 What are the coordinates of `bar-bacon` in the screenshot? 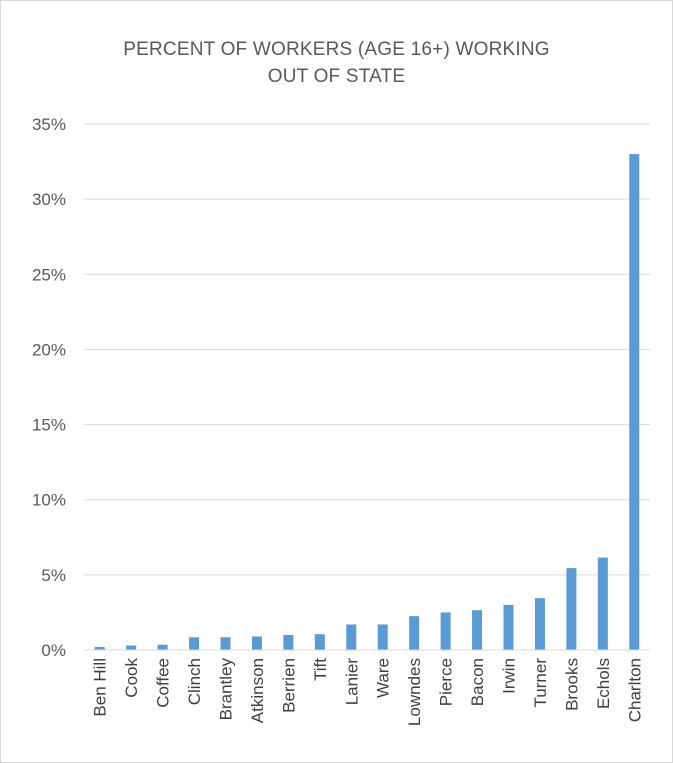 It's located at (477, 630).